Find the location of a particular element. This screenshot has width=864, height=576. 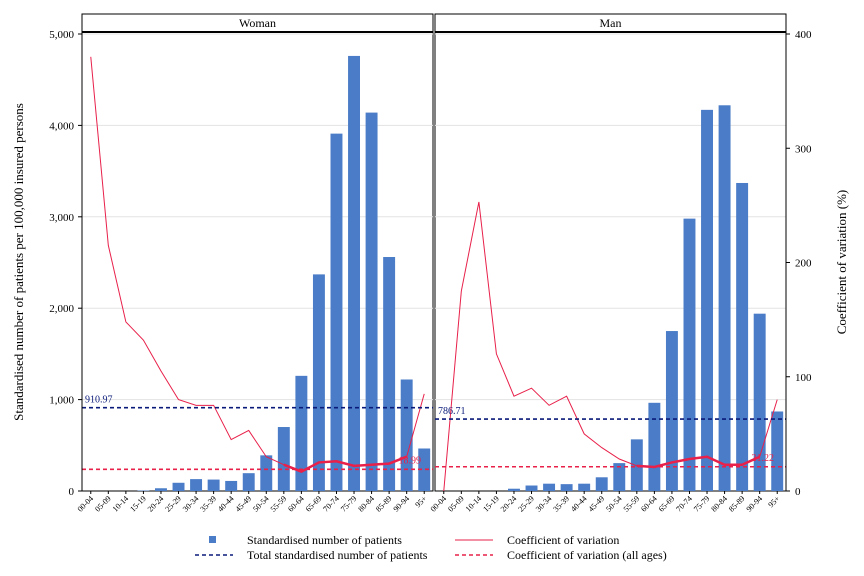

cv-line-bold-woman is located at coordinates (345, 464).